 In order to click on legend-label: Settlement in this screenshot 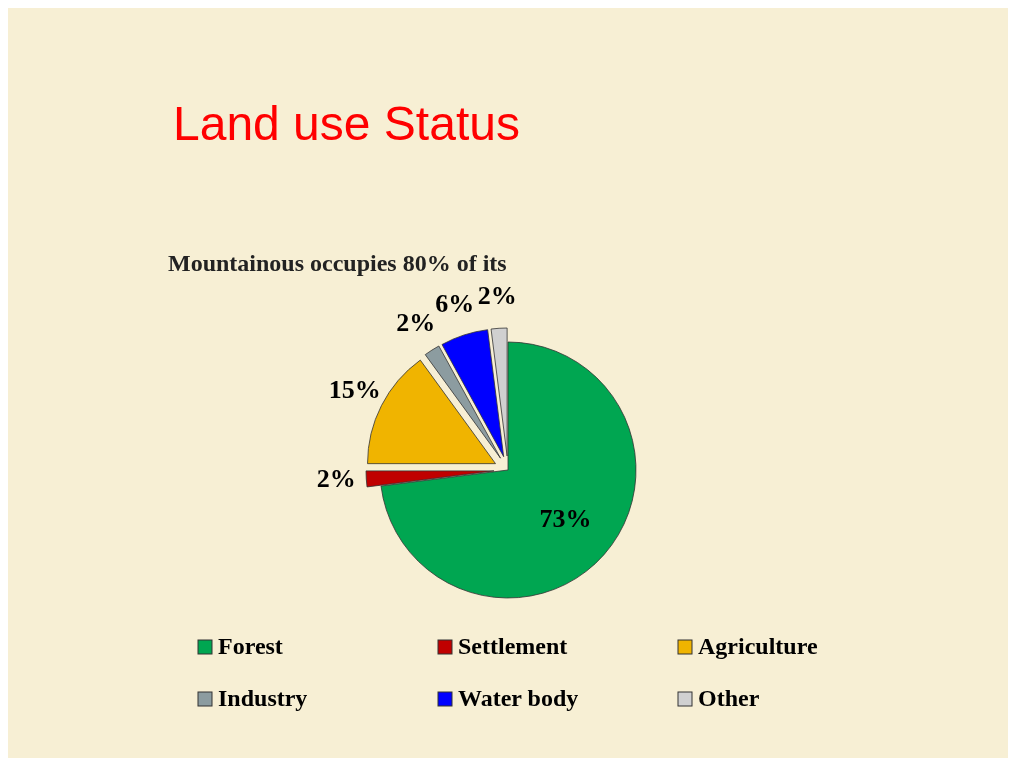, I will do `click(513, 645)`.